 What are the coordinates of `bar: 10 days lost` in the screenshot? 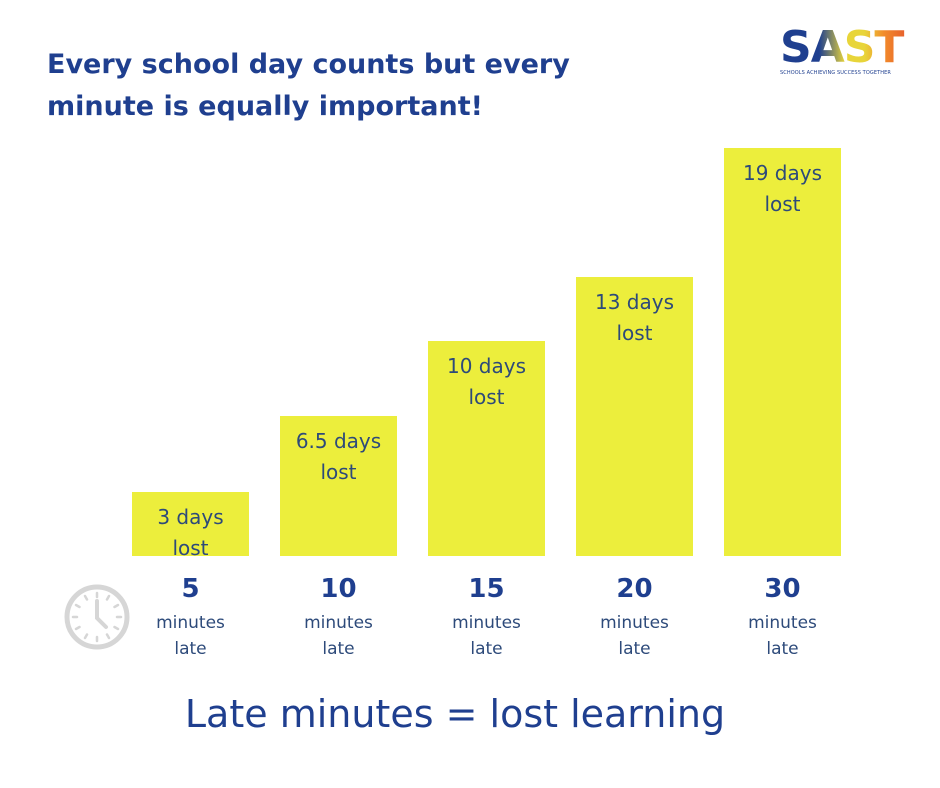 It's located at (486, 448).